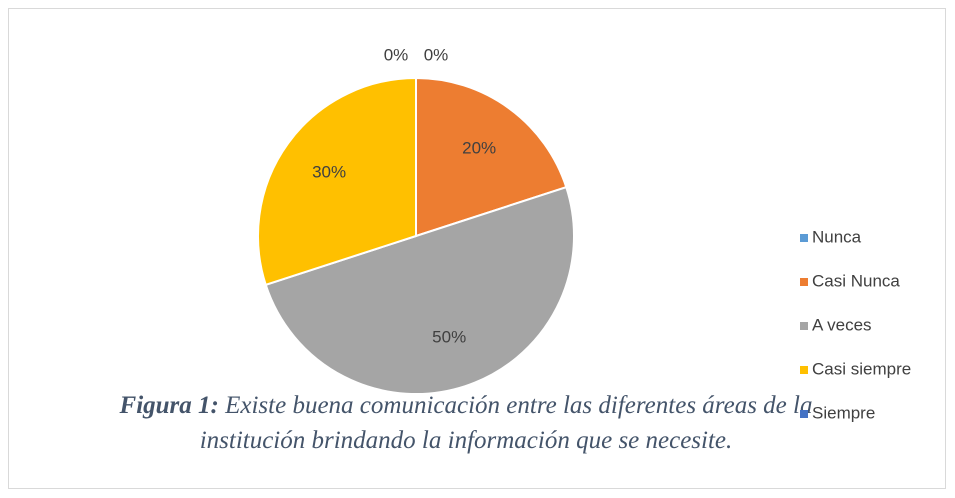  What do you see at coordinates (479, 148) in the screenshot?
I see `data-label: 20%` at bounding box center [479, 148].